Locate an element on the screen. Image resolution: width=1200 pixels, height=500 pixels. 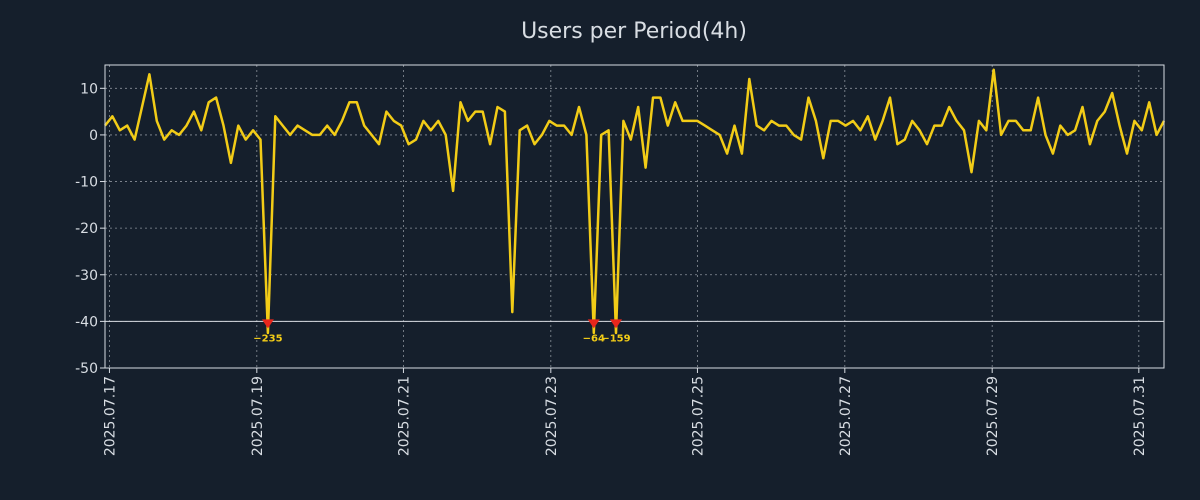
annotation-layer: −235 −64−159 is located at coordinates (442, 331).